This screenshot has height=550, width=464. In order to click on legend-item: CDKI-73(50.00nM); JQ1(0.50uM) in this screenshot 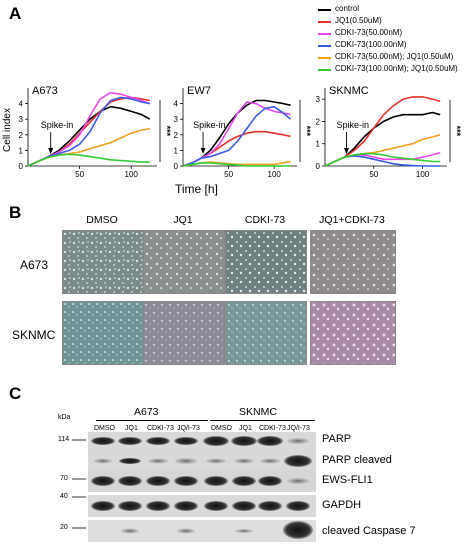, I will do `click(391, 58)`.